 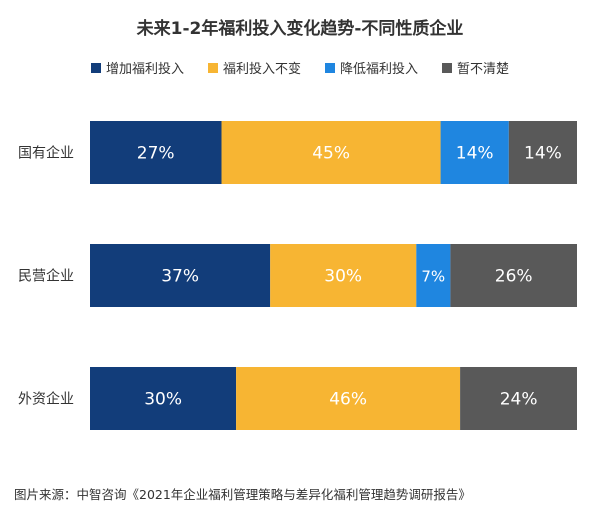 I want to click on data-label: 24%, so click(x=519, y=400).